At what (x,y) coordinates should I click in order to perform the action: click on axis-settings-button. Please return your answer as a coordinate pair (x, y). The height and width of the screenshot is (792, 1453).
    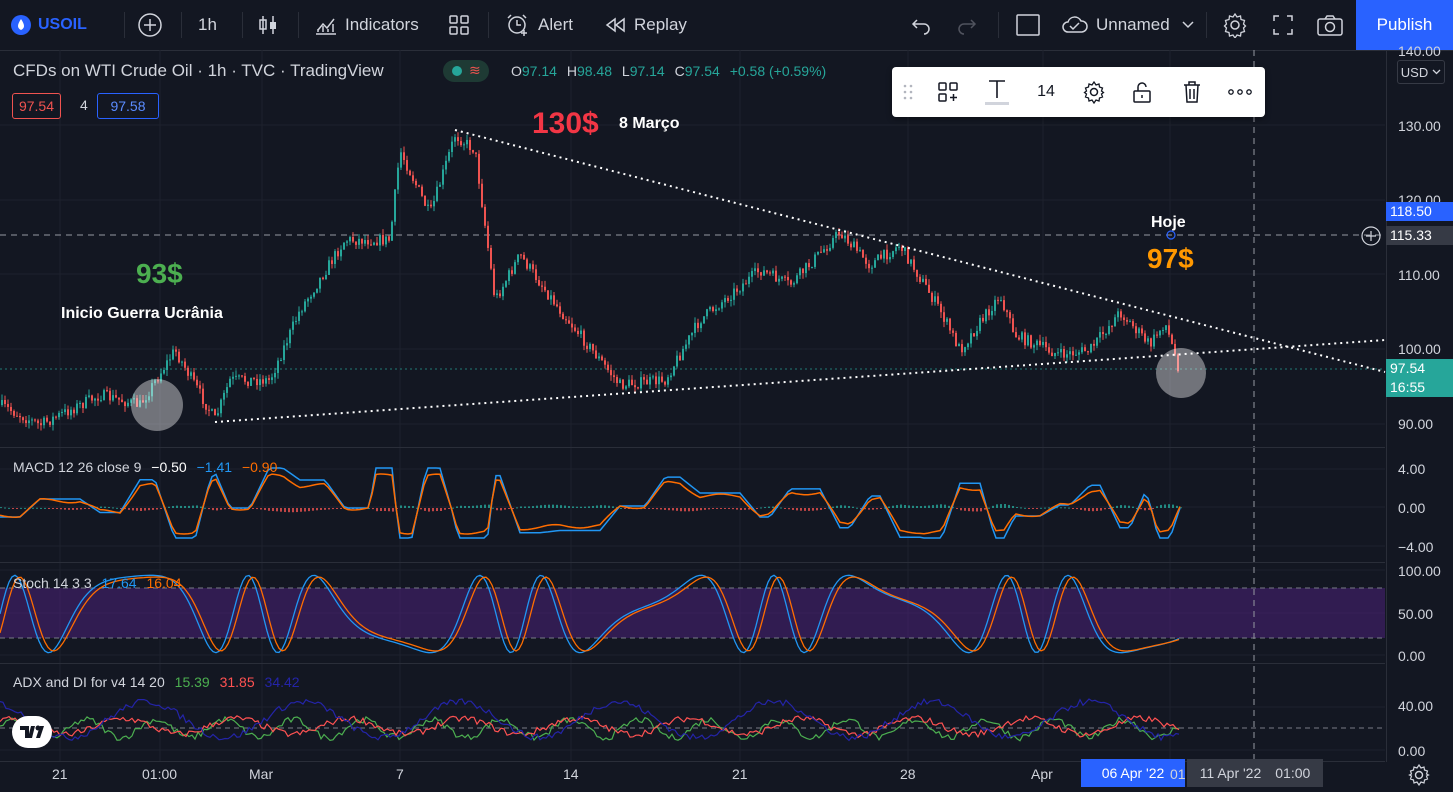
    Looking at the image, I should click on (1419, 777).